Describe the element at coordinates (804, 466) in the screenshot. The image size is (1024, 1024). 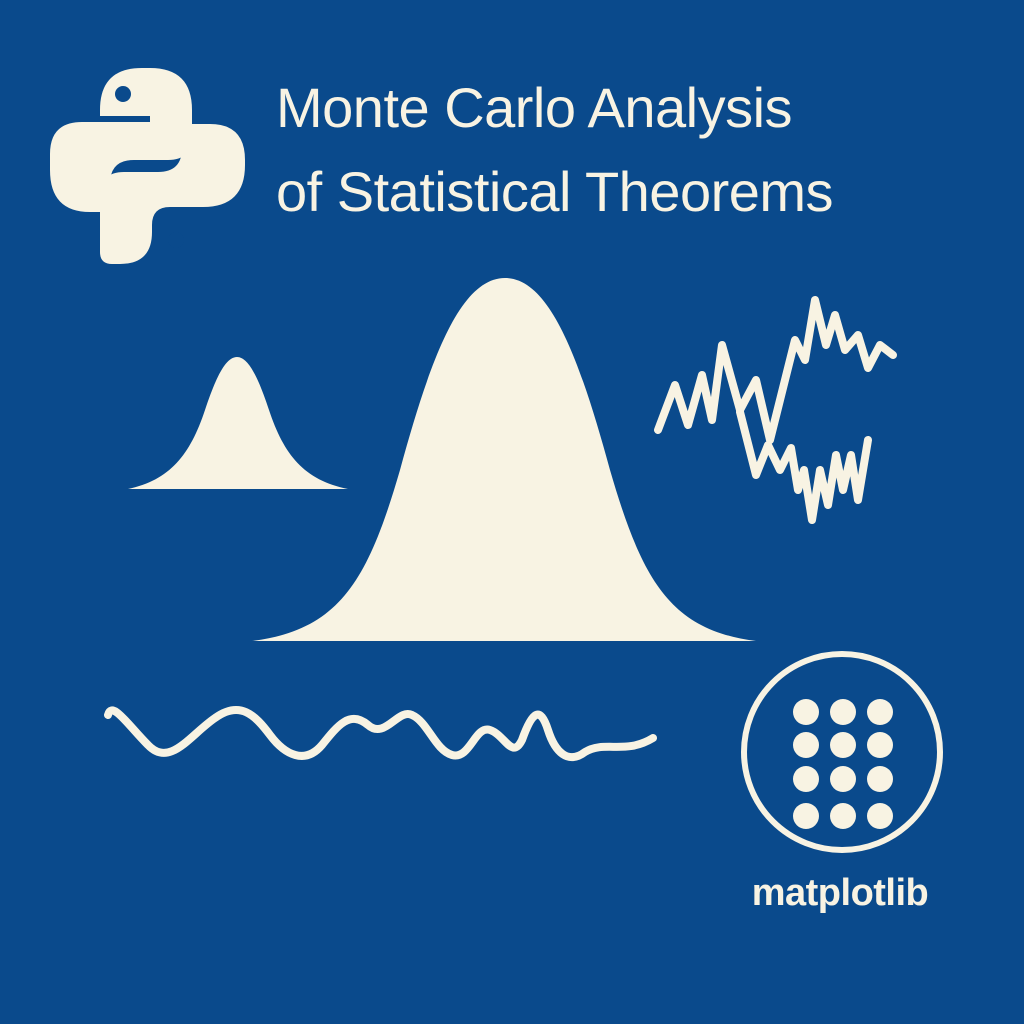
I see `random-walk-lower` at that location.